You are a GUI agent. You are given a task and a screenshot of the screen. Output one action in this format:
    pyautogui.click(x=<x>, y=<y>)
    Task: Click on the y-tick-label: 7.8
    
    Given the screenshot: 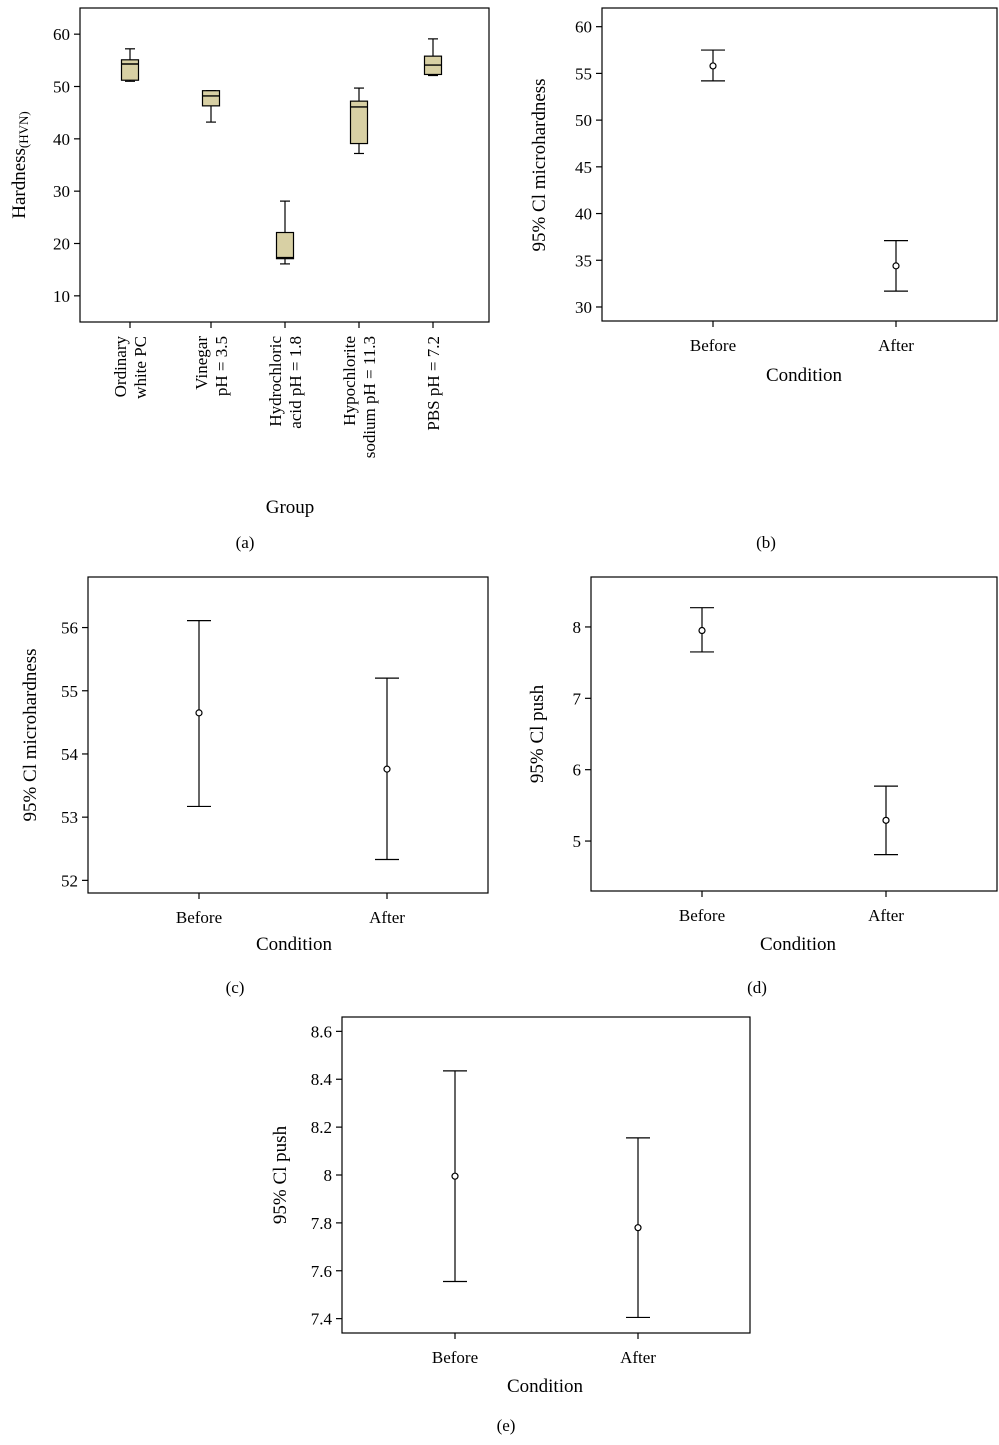 What is the action you would take?
    pyautogui.click(x=321, y=1223)
    